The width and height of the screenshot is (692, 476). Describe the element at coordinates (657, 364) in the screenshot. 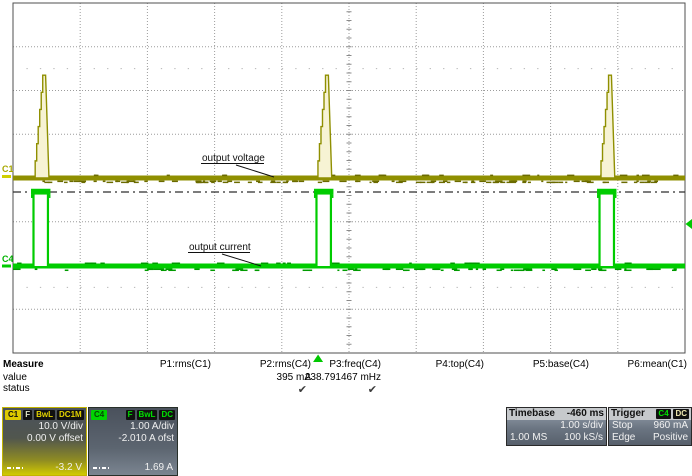

I see `measure-p6-header: P6:mean(C1)` at that location.